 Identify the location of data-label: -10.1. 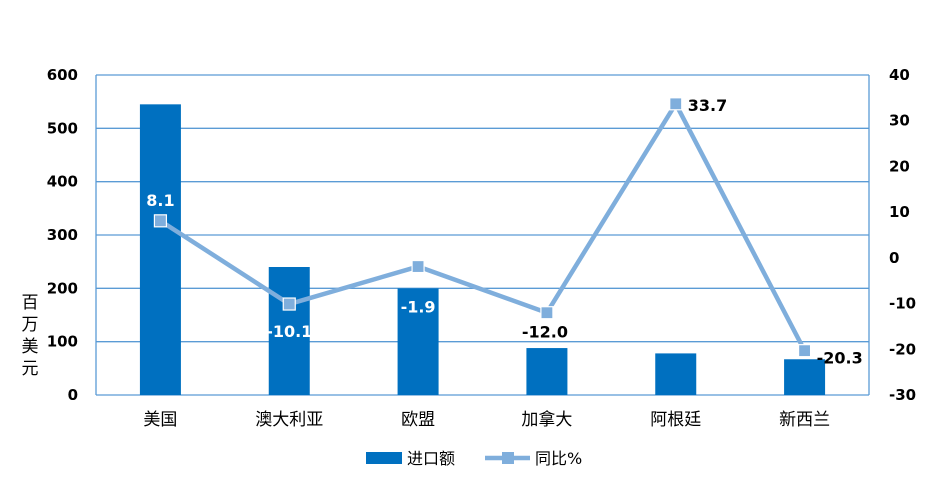
(289, 331).